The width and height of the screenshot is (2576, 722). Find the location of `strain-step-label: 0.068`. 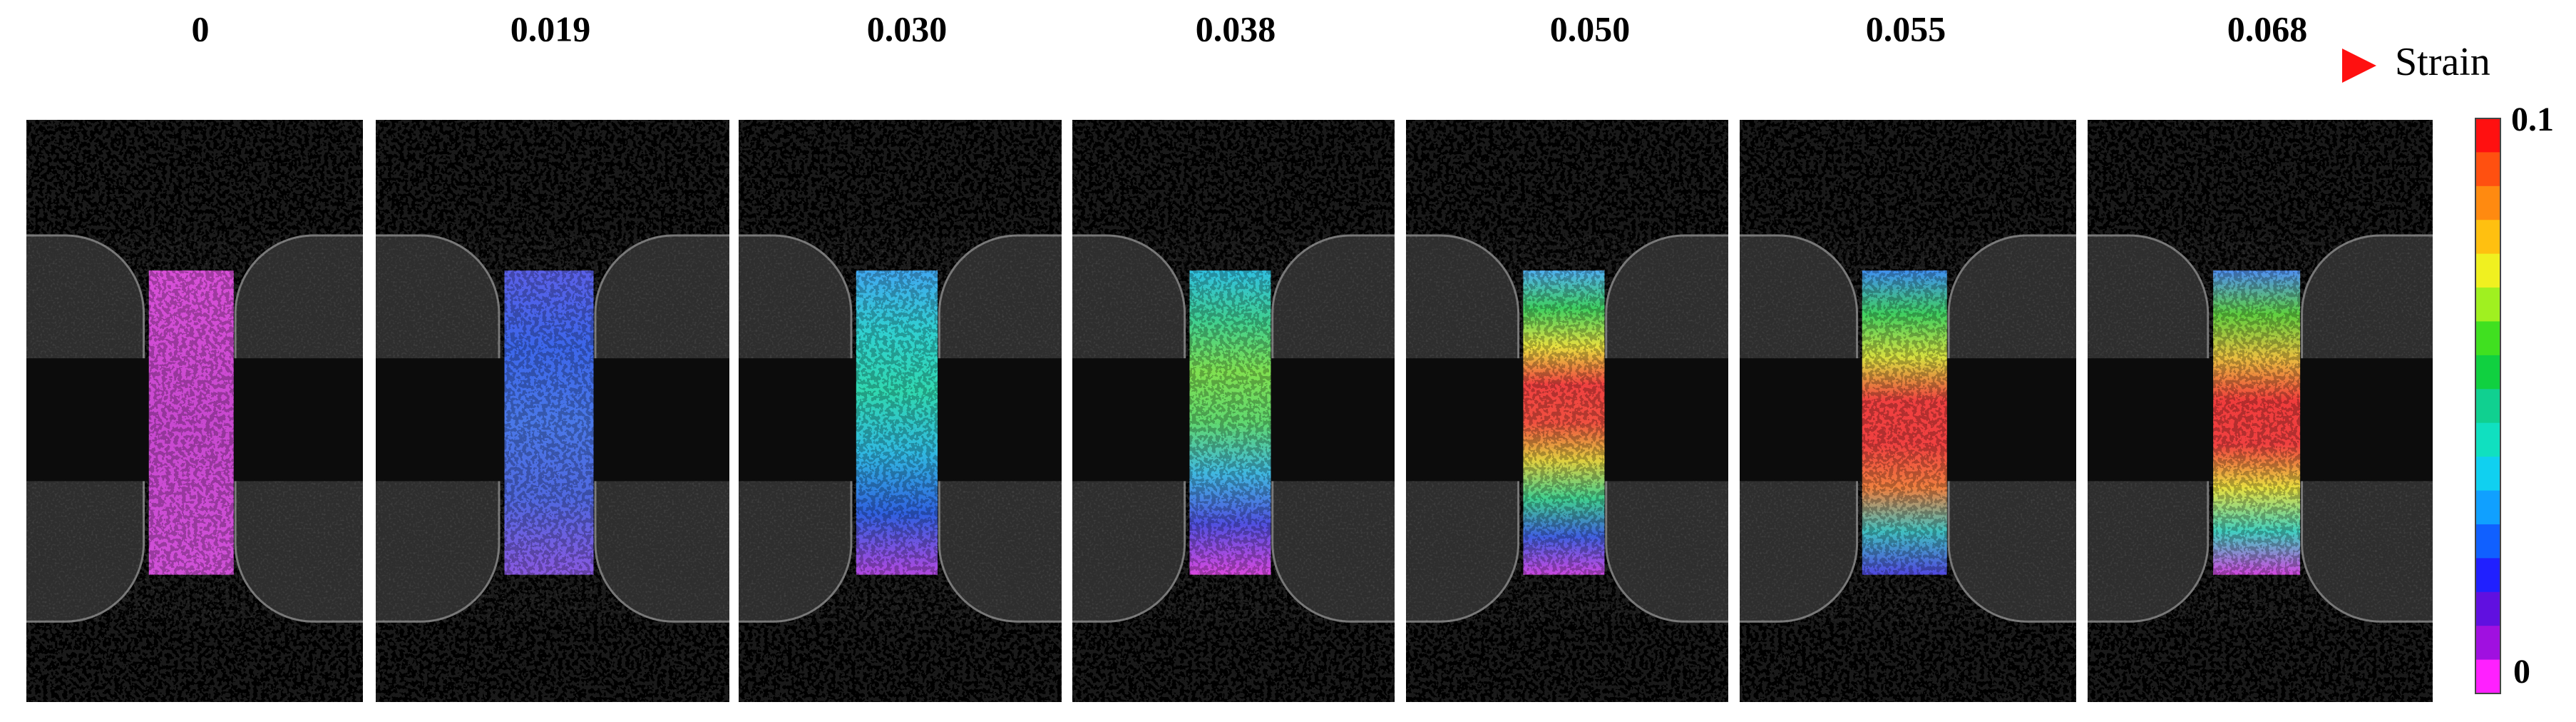

strain-step-label: 0.068 is located at coordinates (2267, 29).